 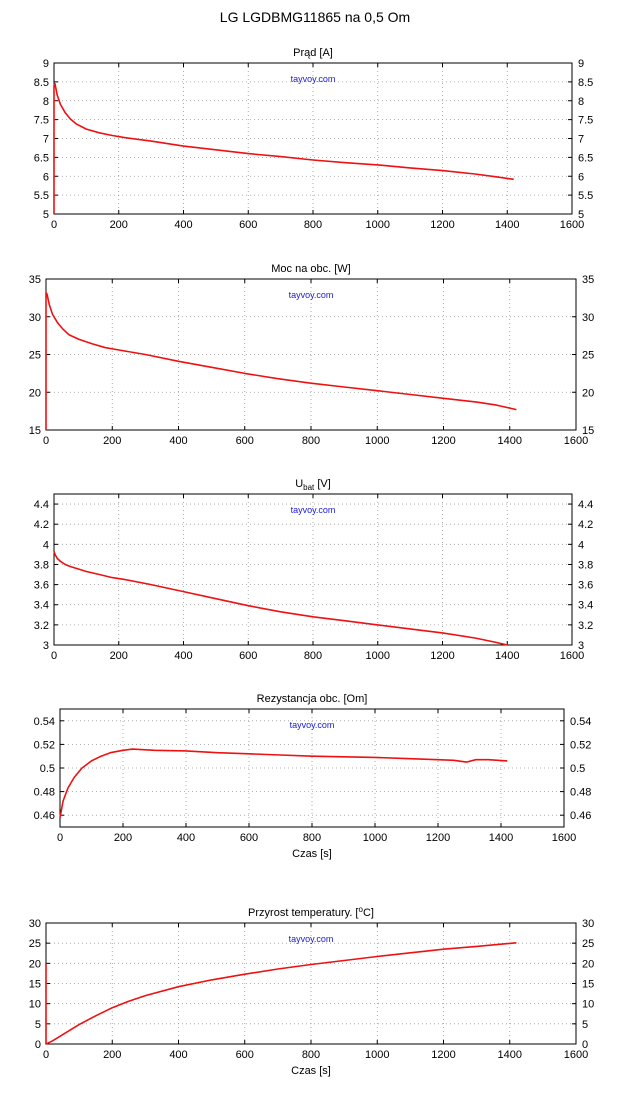 I want to click on y-tick-label-right: 8, so click(x=581, y=102).